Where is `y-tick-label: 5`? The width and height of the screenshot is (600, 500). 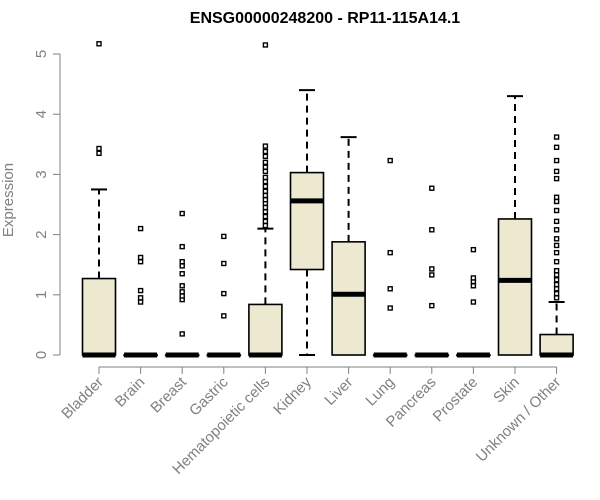 y-tick-label: 5 is located at coordinates (41, 54).